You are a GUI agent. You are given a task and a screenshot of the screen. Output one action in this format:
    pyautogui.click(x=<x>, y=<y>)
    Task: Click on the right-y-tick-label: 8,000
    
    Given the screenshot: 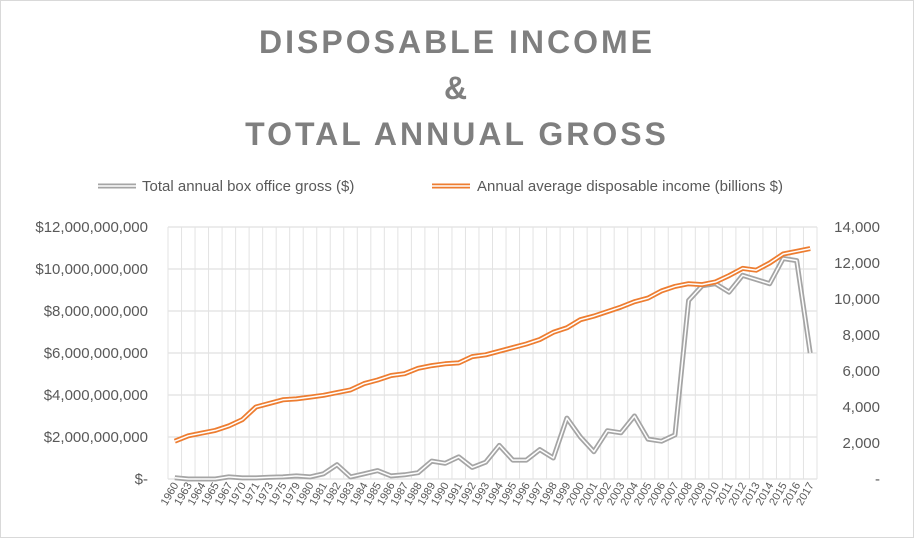 What is the action you would take?
    pyautogui.click(x=861, y=335)
    